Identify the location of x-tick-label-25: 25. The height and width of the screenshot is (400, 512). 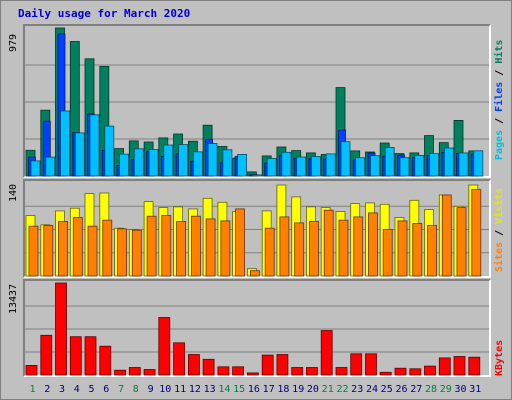
(387, 389).